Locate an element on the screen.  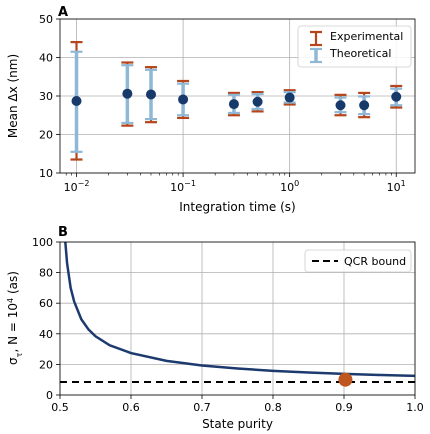
panel-b-label: B is located at coordinates (63, 232).